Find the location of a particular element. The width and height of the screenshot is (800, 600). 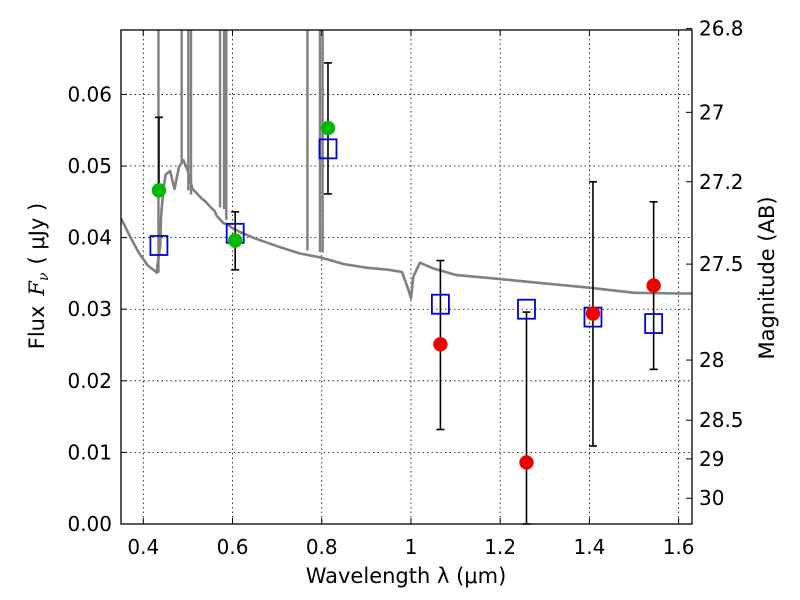

y-axis-title: Flux Fν ( μJy ) is located at coordinates (38, 276).